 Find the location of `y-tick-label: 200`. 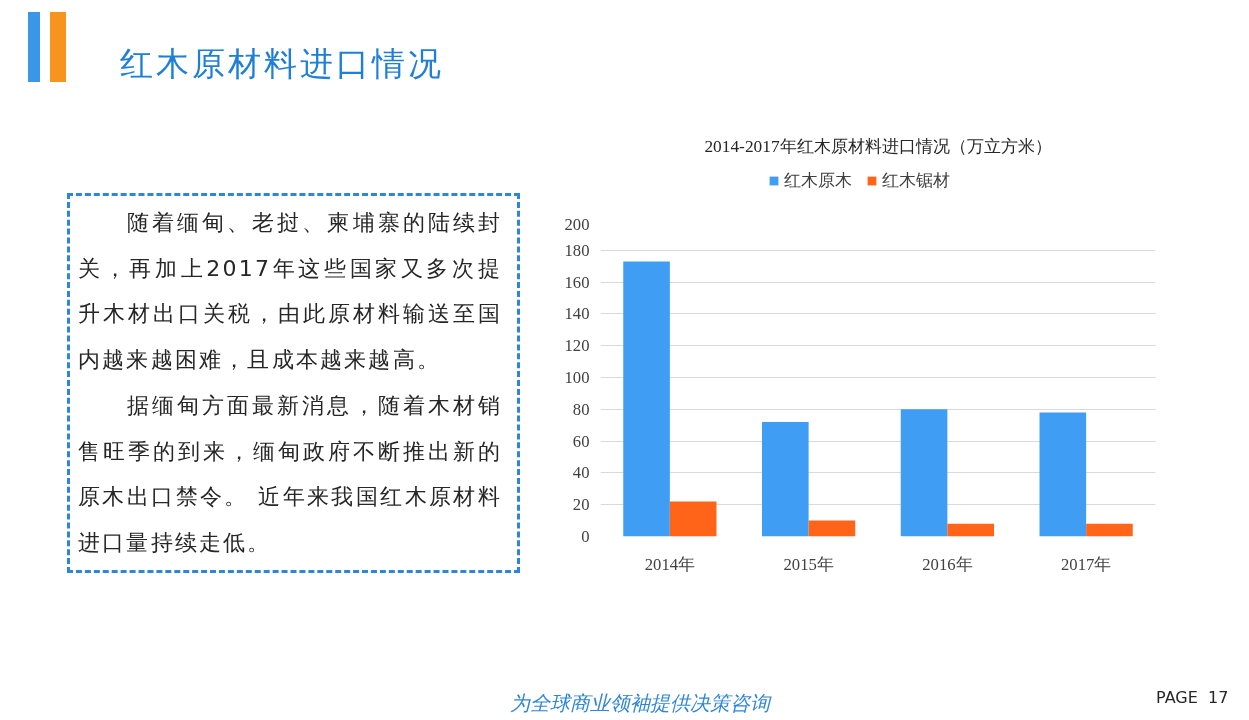

y-tick-label: 200 is located at coordinates (577, 224).